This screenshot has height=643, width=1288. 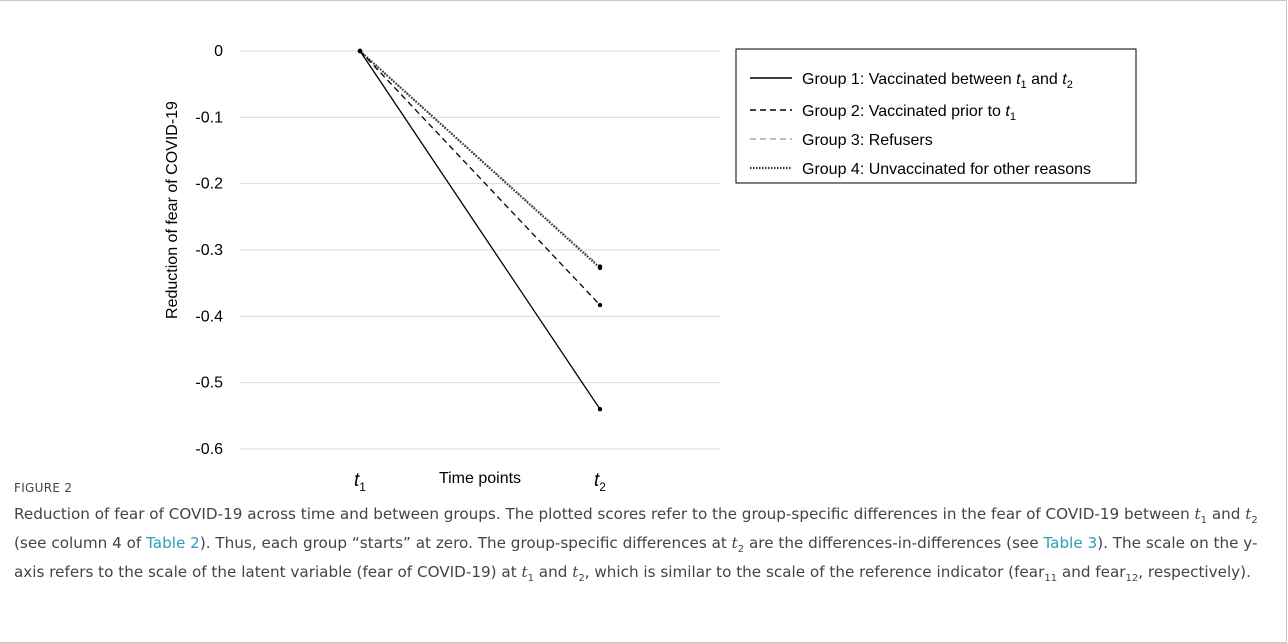 What do you see at coordinates (946, 169) in the screenshot?
I see `legend-entry-4: Group 4: Unvaccinated for other reasons` at bounding box center [946, 169].